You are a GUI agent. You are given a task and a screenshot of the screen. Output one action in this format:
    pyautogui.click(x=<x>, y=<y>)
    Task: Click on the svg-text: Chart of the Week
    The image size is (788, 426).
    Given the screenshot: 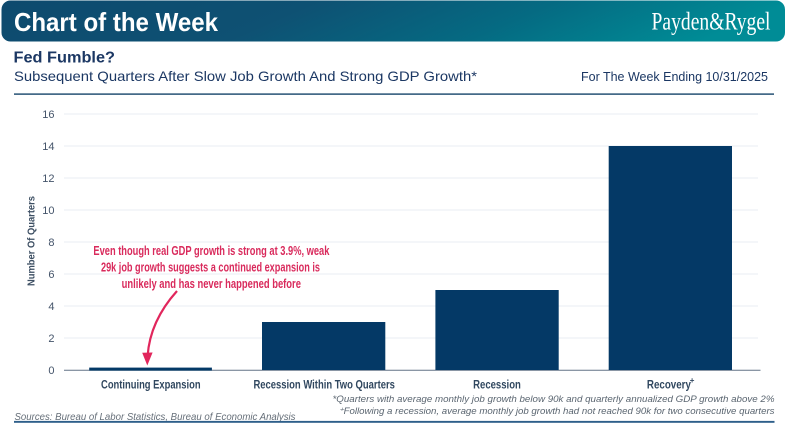 What is the action you would take?
    pyautogui.click(x=116, y=22)
    